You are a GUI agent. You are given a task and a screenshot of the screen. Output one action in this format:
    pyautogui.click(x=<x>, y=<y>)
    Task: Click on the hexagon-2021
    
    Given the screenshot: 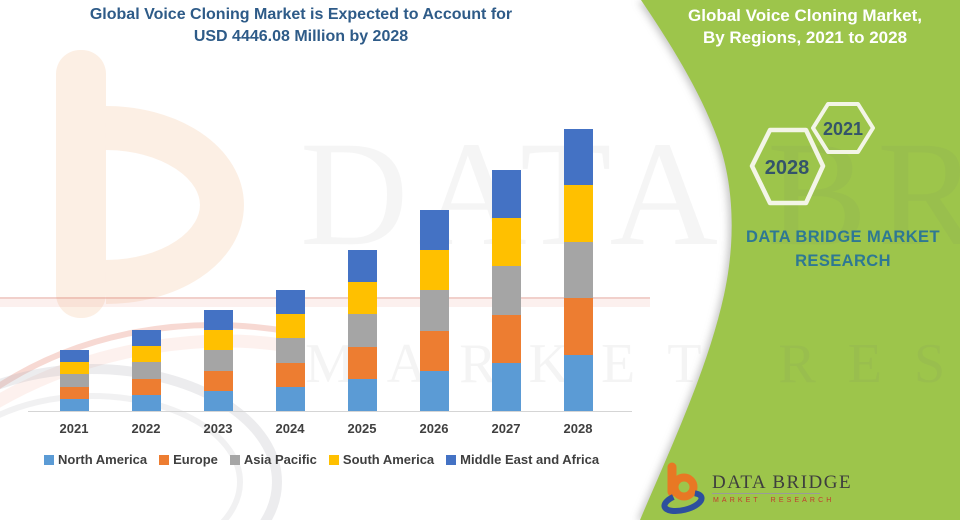 What is the action you would take?
    pyautogui.click(x=843, y=128)
    